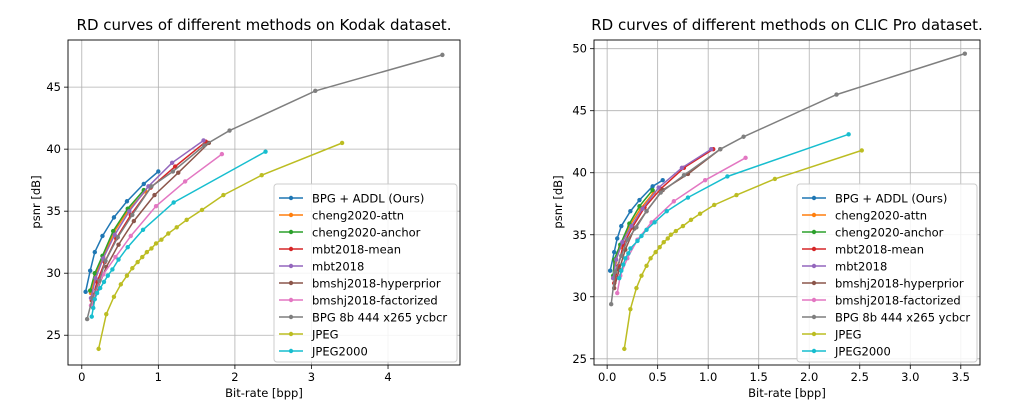 Image resolution: width=1036 pixels, height=420 pixels. Describe the element at coordinates (339, 352) in the screenshot. I see `legend-label: JPEG2000` at that location.